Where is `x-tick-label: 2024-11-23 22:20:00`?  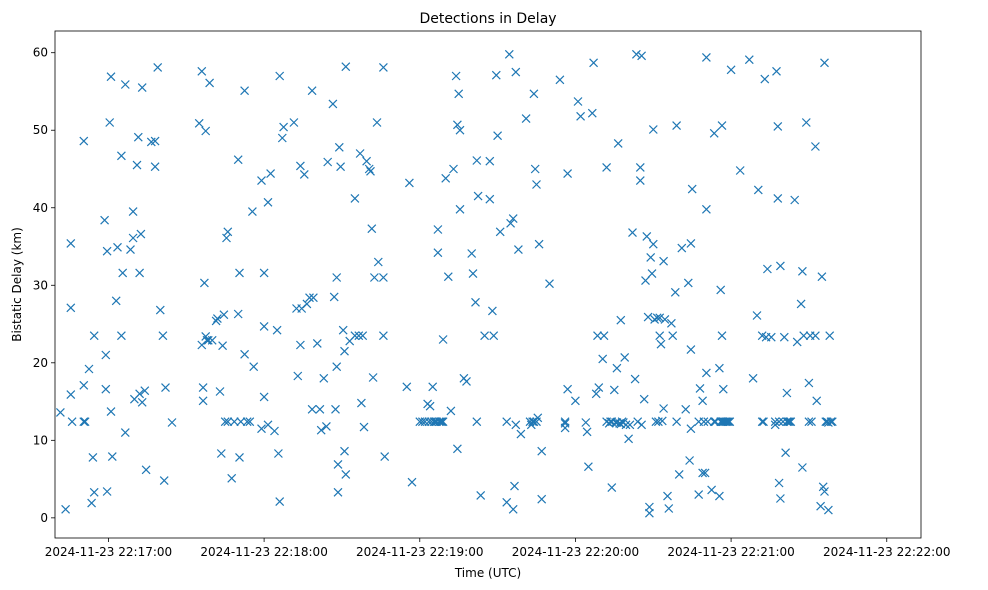
x-tick-label: 2024-11-23 22:20:00 is located at coordinates (575, 552).